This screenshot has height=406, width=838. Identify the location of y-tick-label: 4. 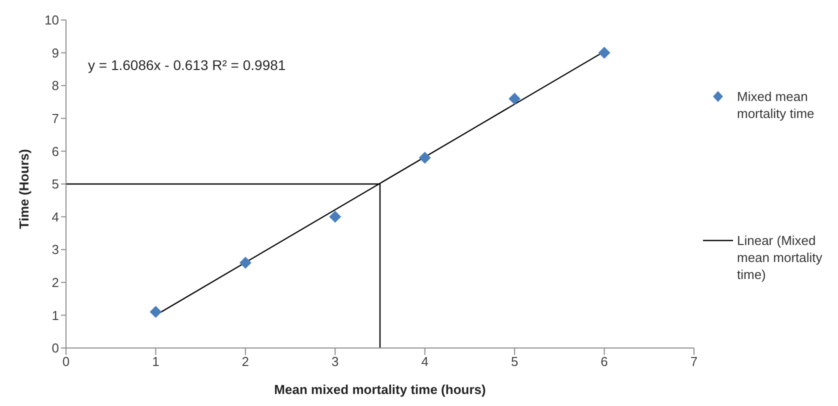
(55, 216).